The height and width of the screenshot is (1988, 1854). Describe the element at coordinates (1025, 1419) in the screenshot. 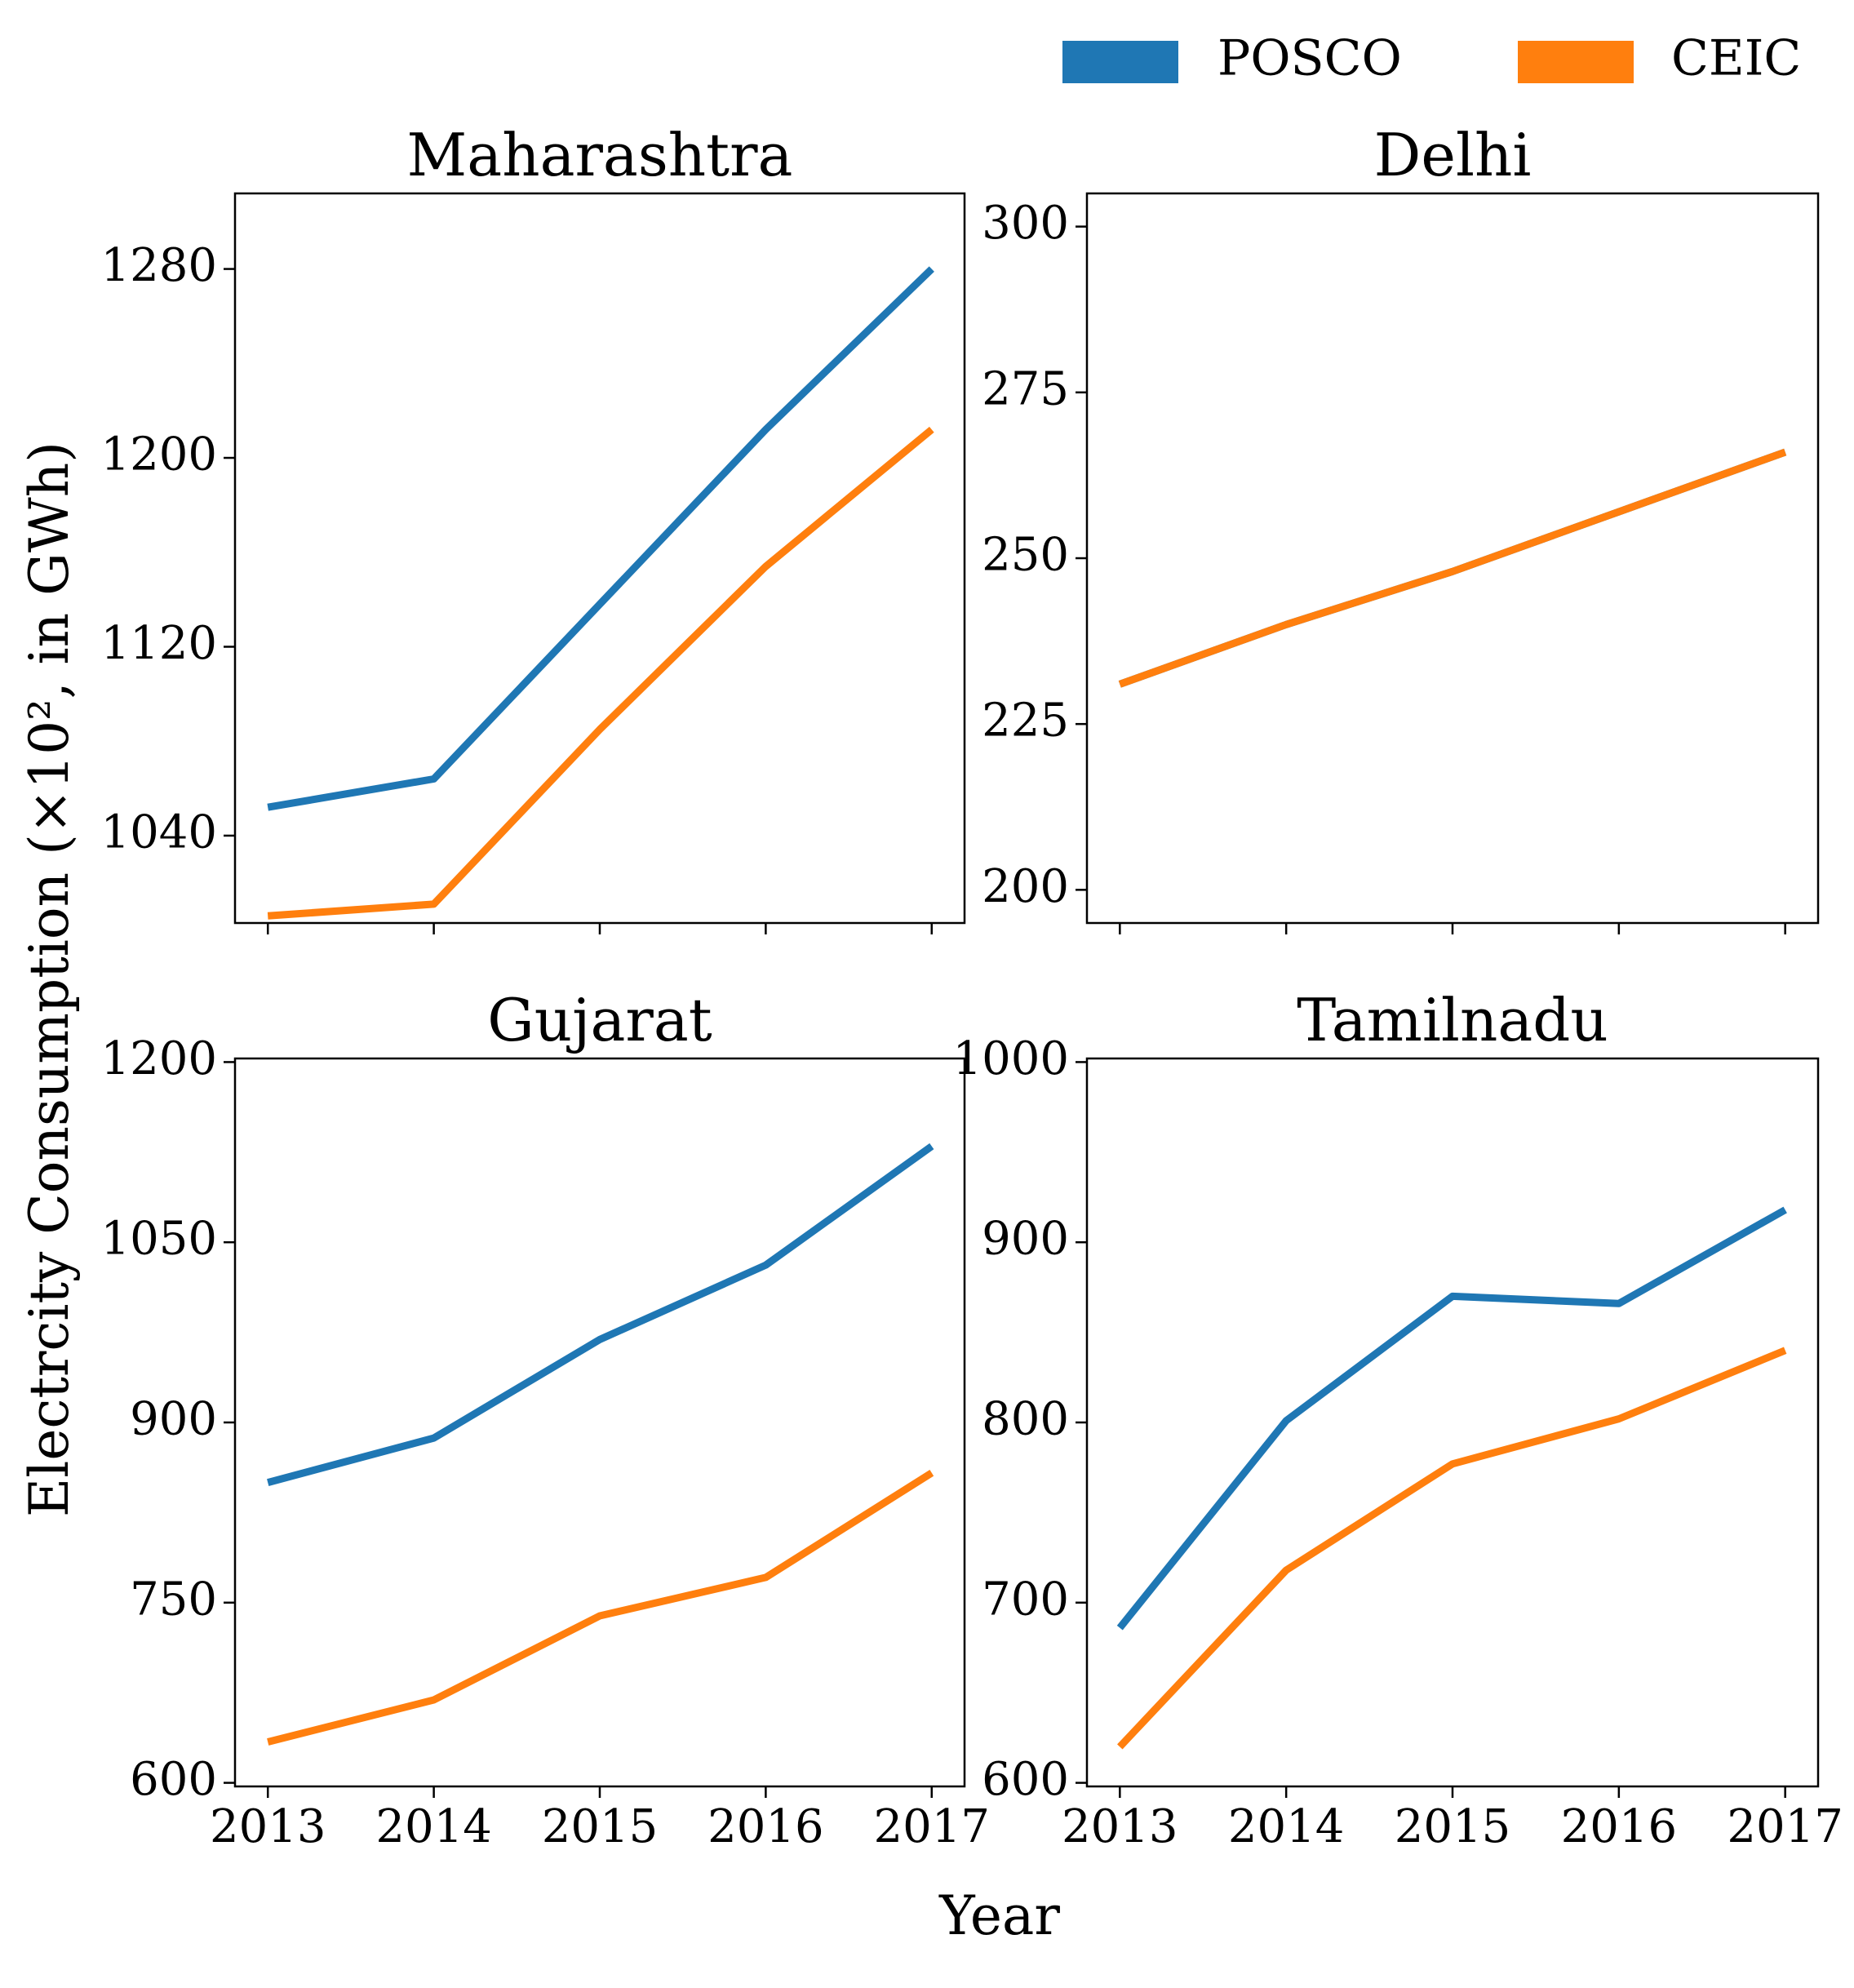

I see `y-tick-label: 800` at that location.